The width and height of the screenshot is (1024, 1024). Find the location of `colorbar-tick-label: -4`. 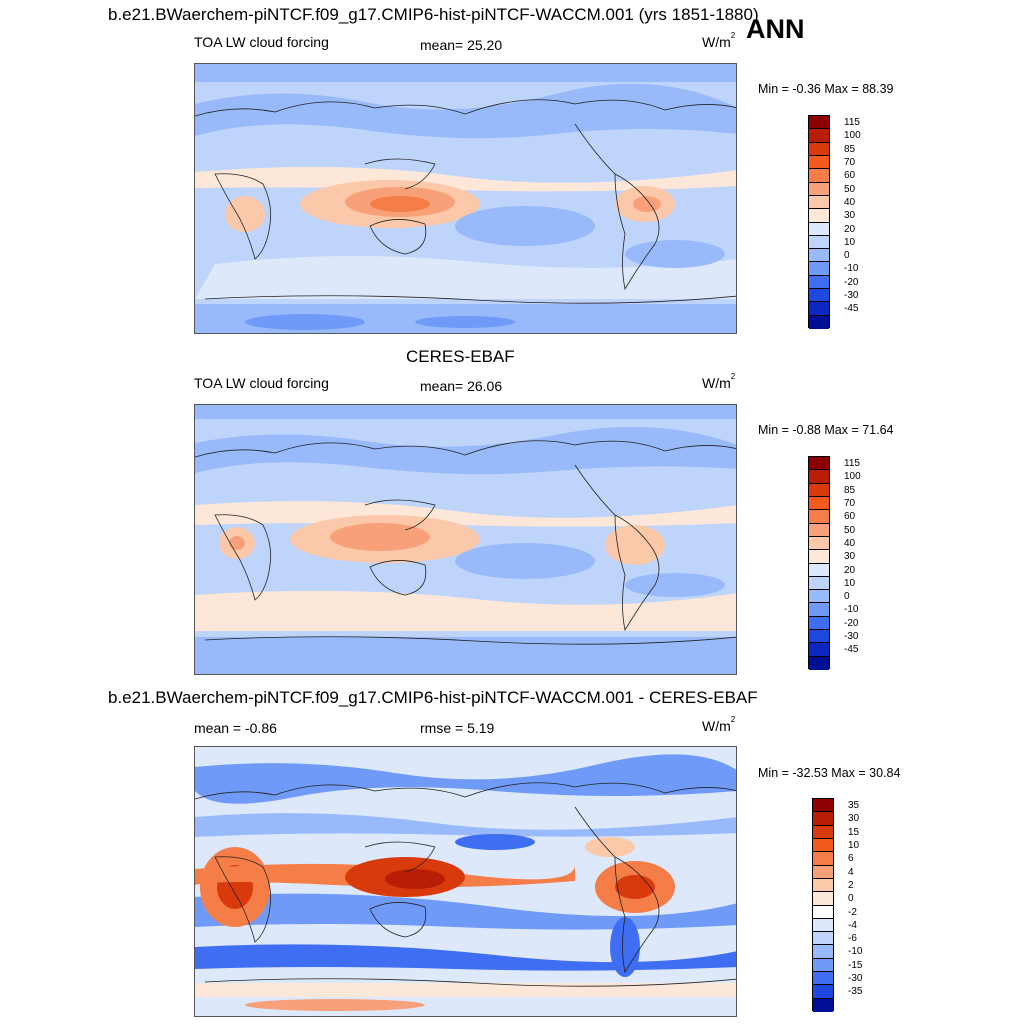

colorbar-tick-label: -4 is located at coordinates (852, 925).